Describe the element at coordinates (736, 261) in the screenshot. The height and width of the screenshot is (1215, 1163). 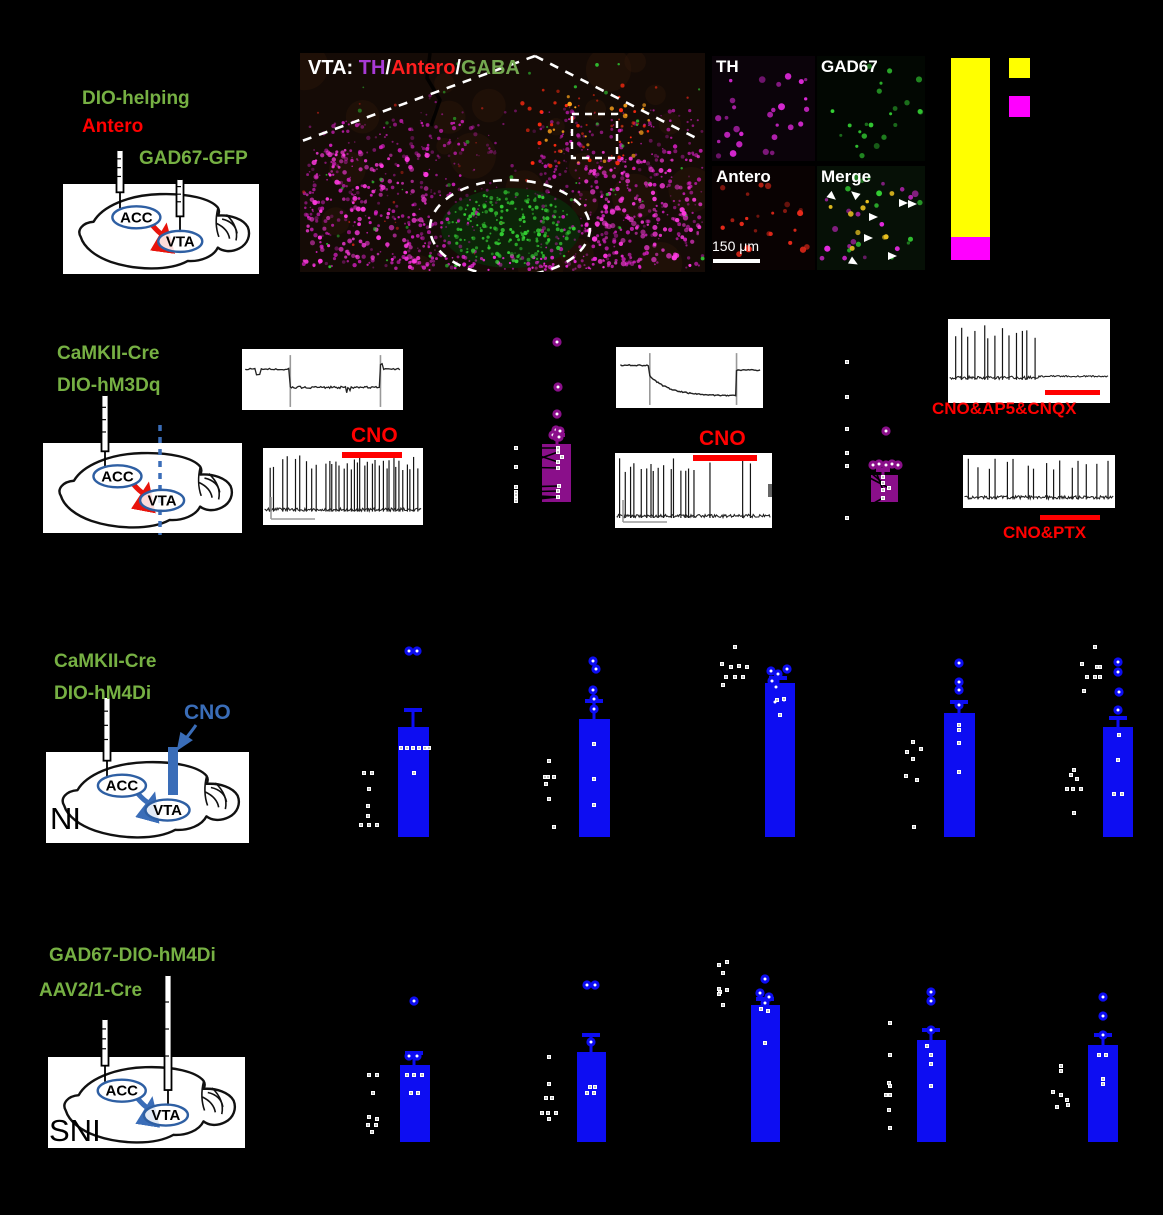
I see `scale-bar` at that location.